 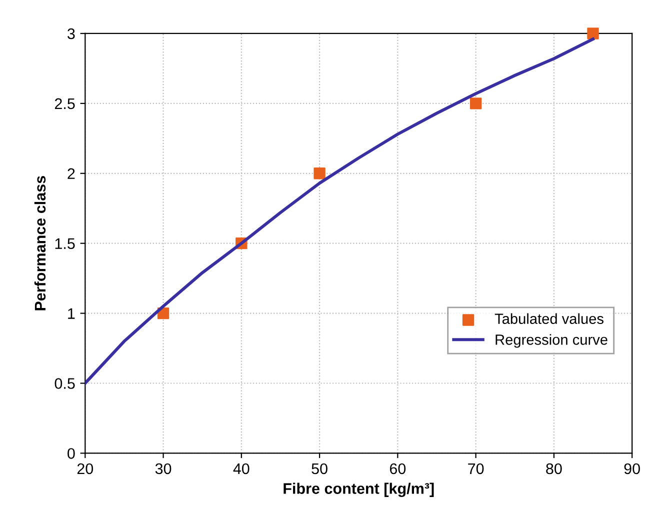 What do you see at coordinates (632, 468) in the screenshot?
I see `x-tick-label: 90` at bounding box center [632, 468].